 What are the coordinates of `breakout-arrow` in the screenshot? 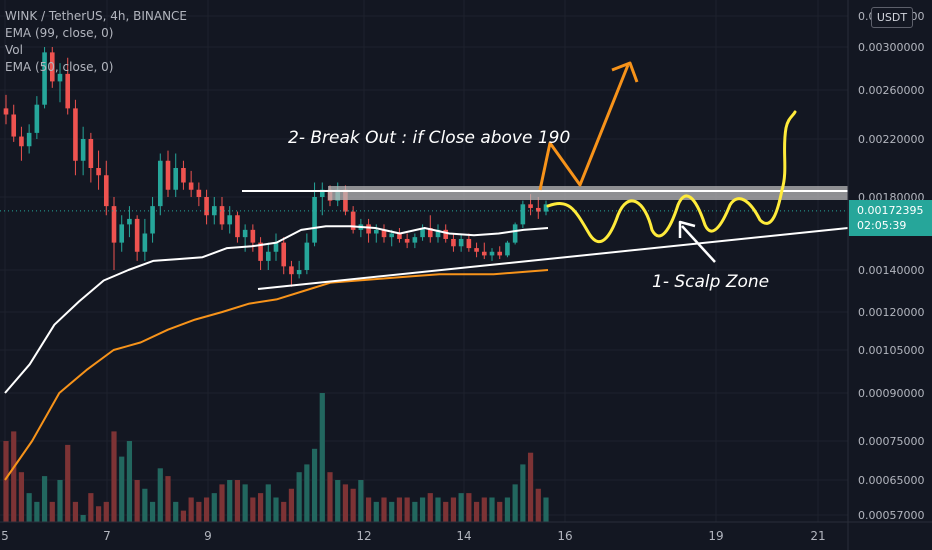 It's located at (584, 127).